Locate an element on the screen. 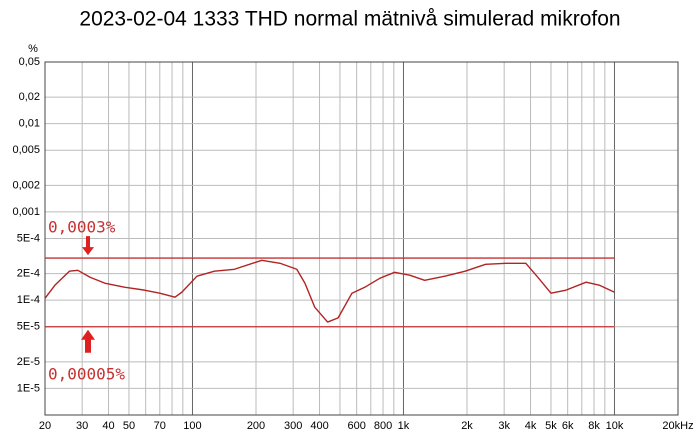 This screenshot has height=439, width=700. x-tick-label: 600 is located at coordinates (356, 426).